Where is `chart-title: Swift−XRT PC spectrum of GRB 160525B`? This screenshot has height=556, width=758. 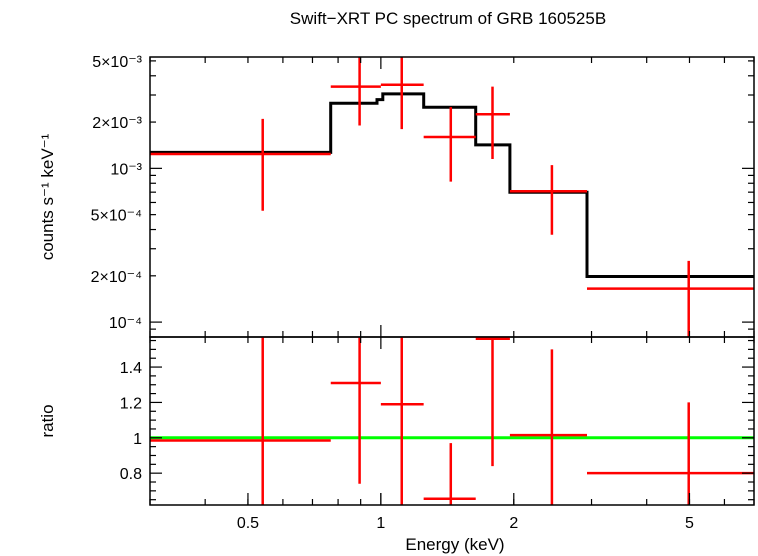
chart-title: Swift−XRT PC spectrum of GRB 160525B is located at coordinates (448, 18).